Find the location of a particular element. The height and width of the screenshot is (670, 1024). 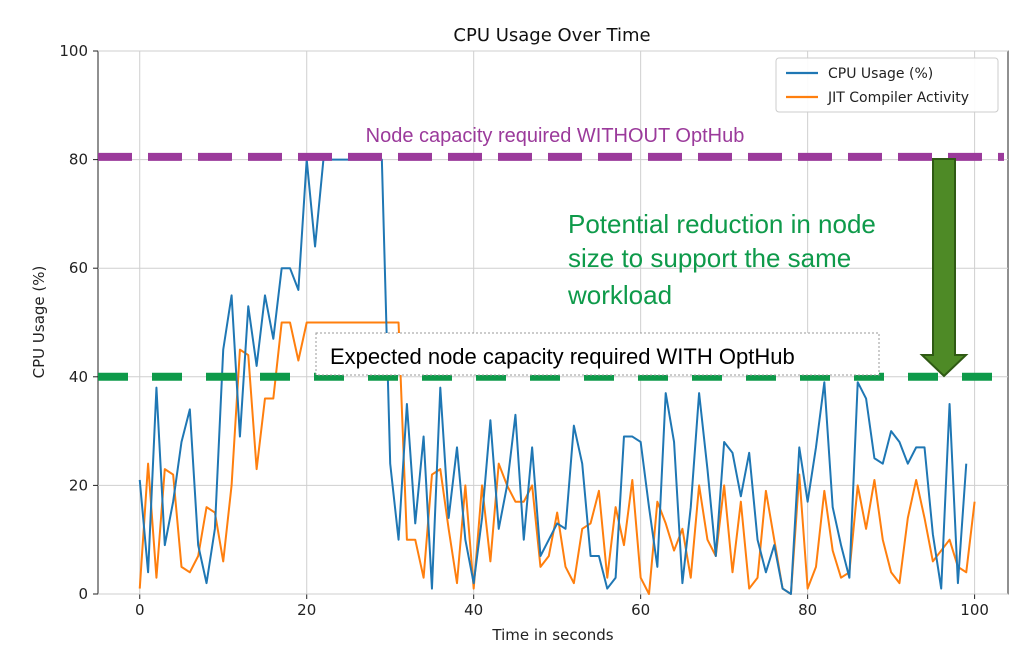

x-axis-ticks: 0 20 40 60 80 100 is located at coordinates (562, 610).